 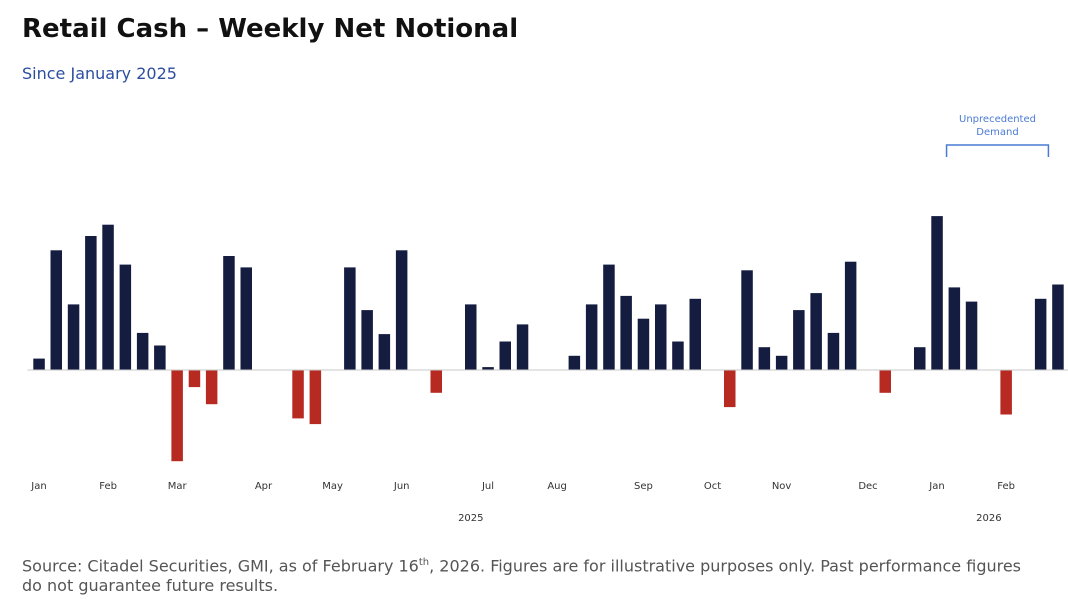 What do you see at coordinates (38, 486) in the screenshot?
I see `month-label-0: Jan` at bounding box center [38, 486].